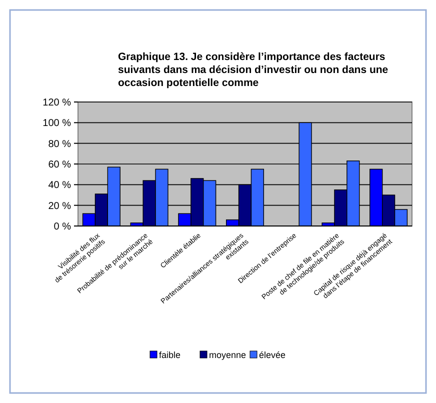  What do you see at coordinates (227, 355) in the screenshot?
I see `legend-label: moyenne` at bounding box center [227, 355].